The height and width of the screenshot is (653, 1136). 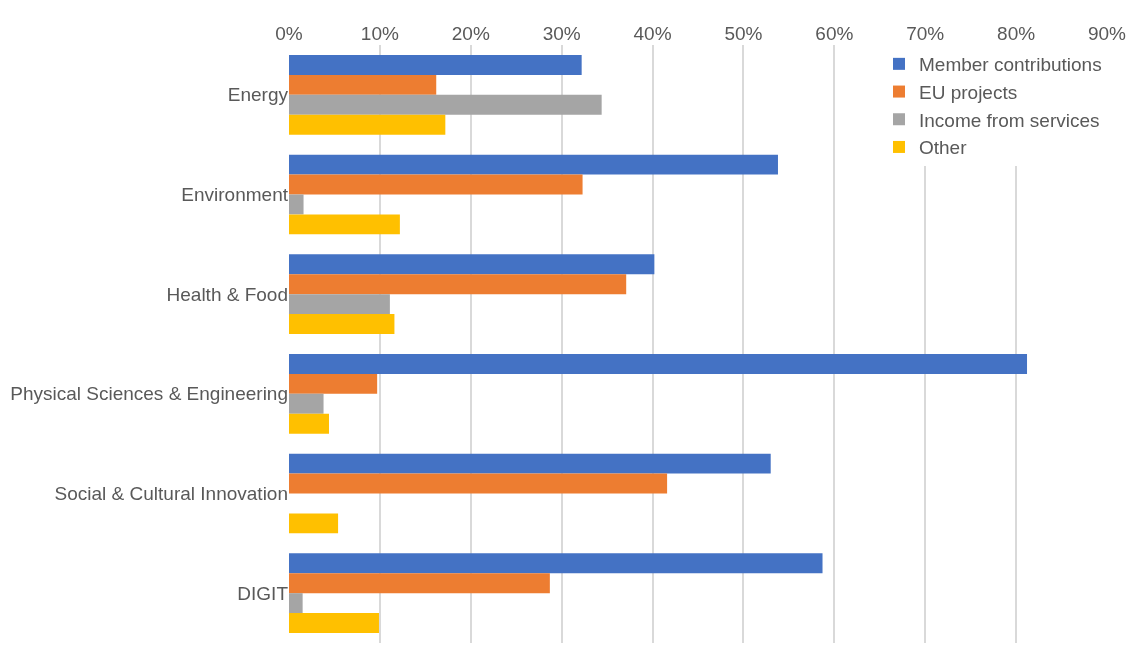 What do you see at coordinates (1009, 120) in the screenshot?
I see `legend-label: Income from services` at bounding box center [1009, 120].